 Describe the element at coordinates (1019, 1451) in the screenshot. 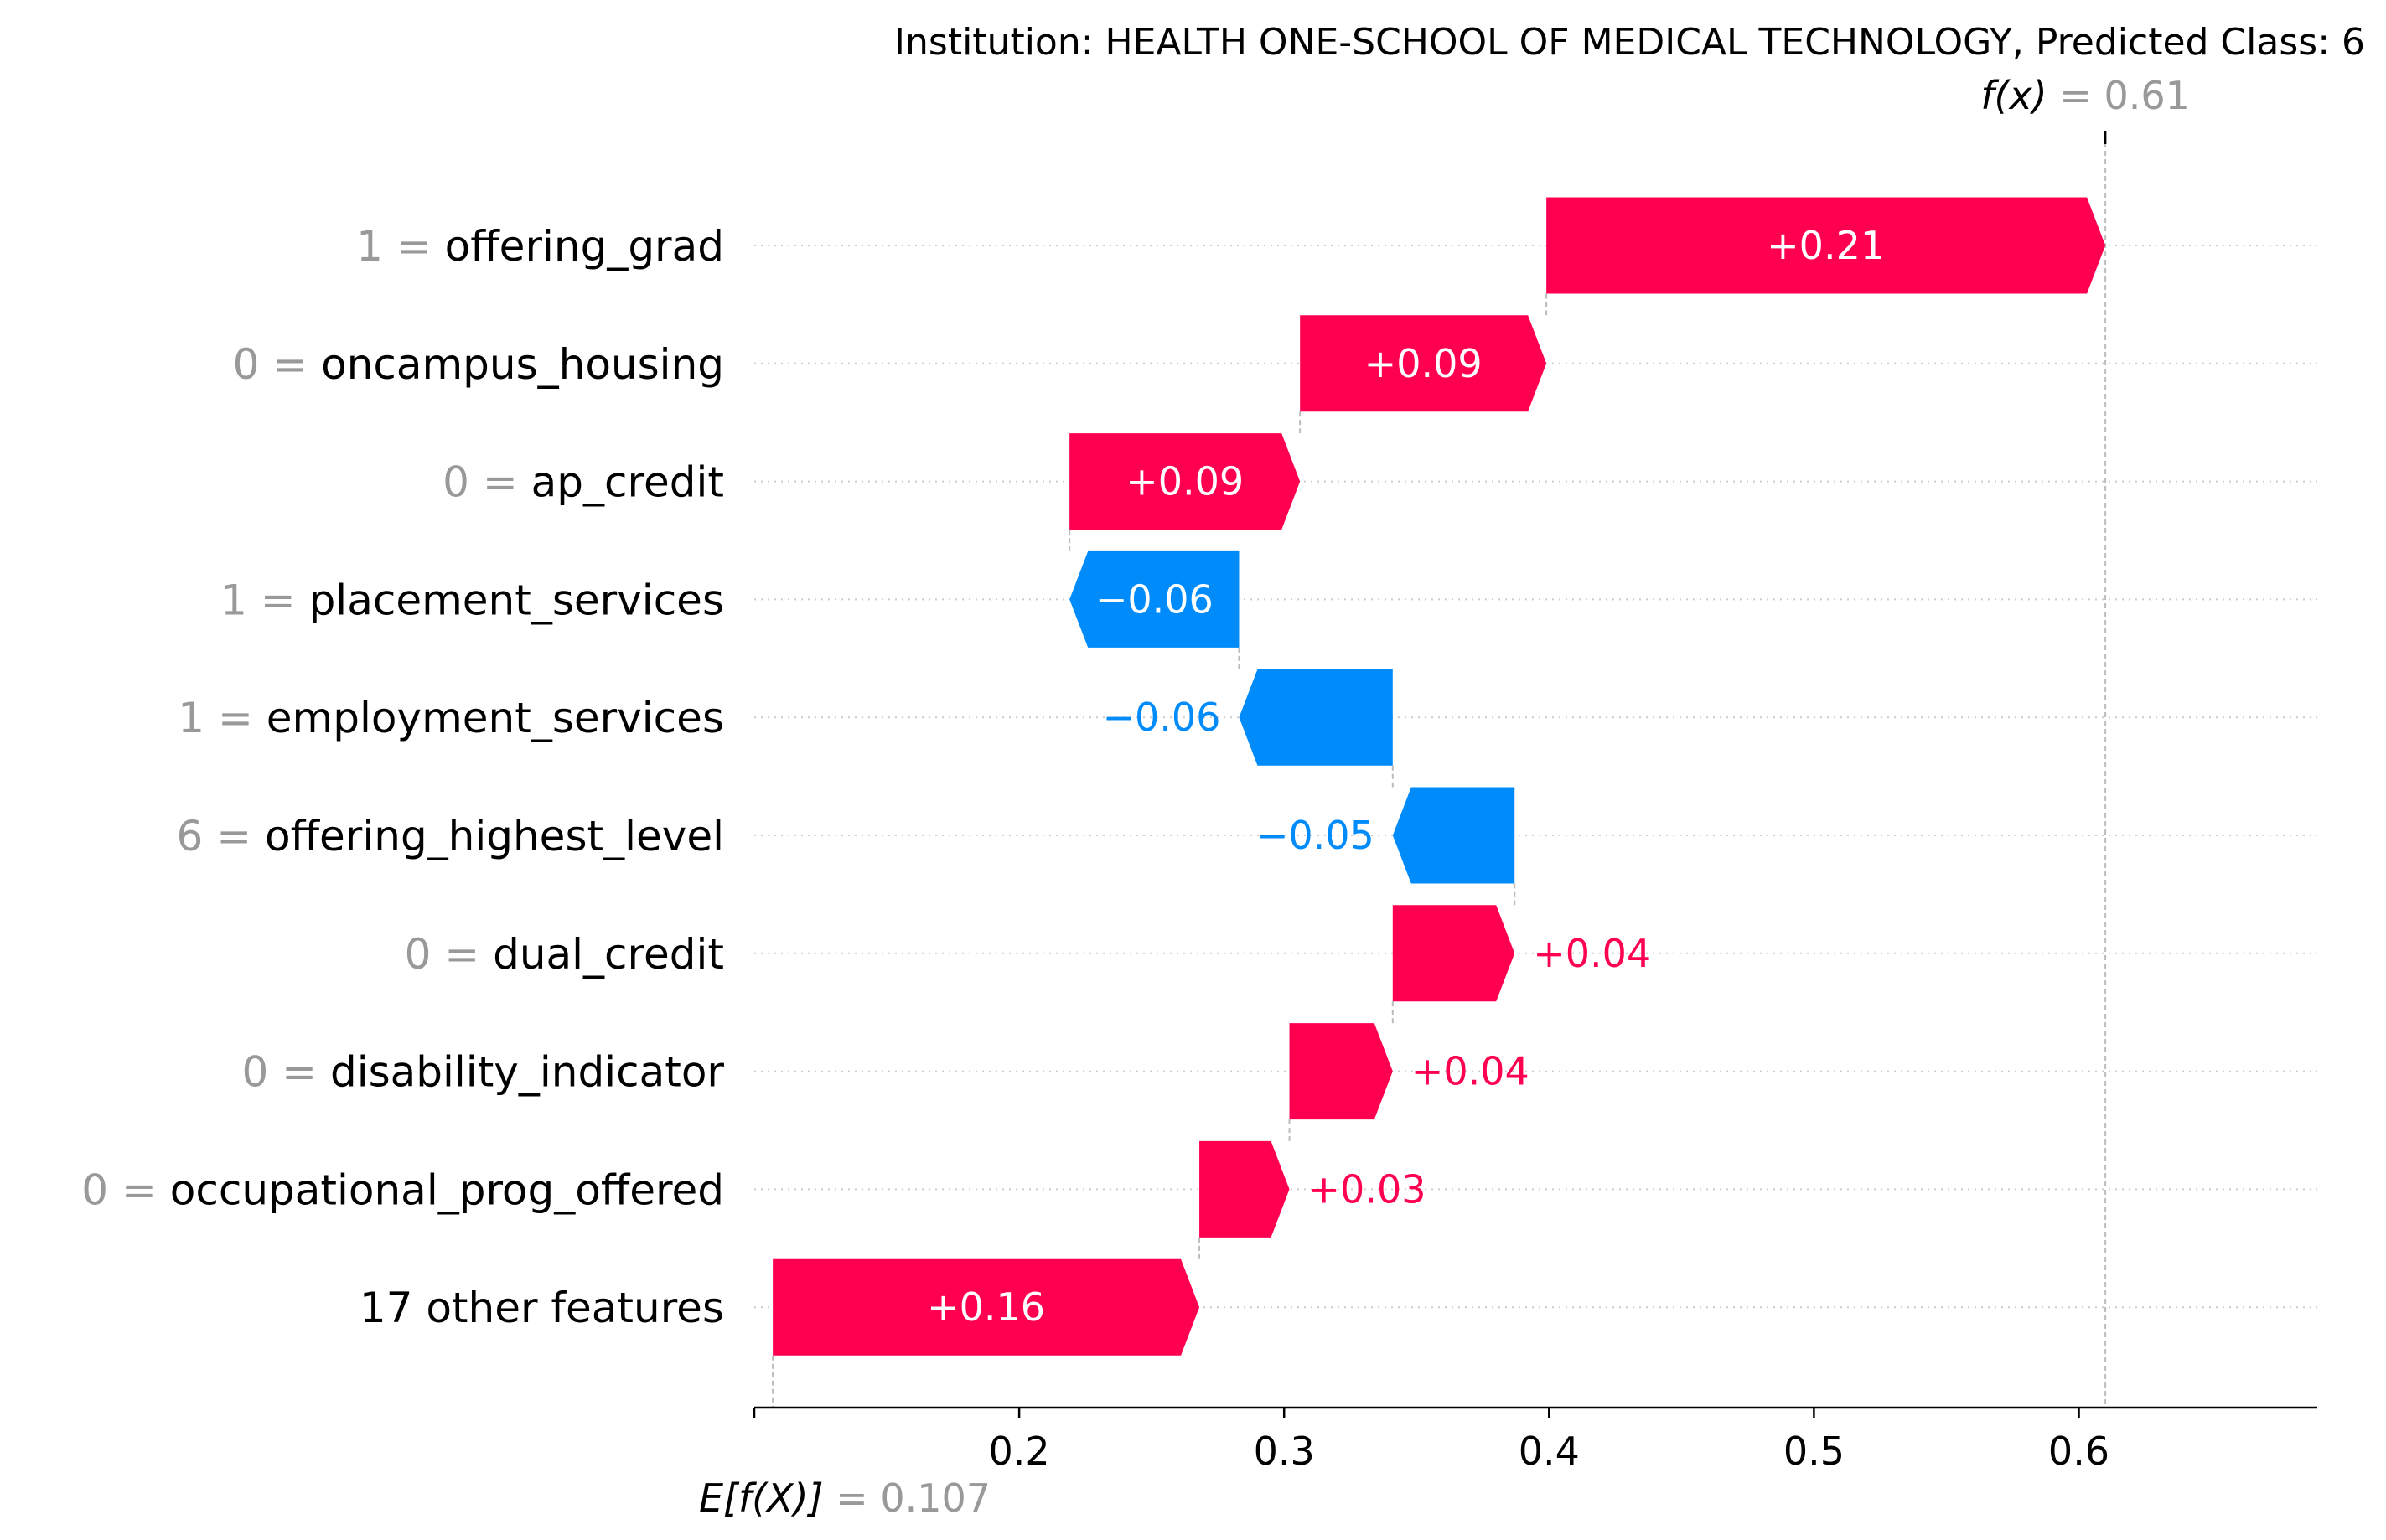

I see `x-tick-label: 0.2` at that location.